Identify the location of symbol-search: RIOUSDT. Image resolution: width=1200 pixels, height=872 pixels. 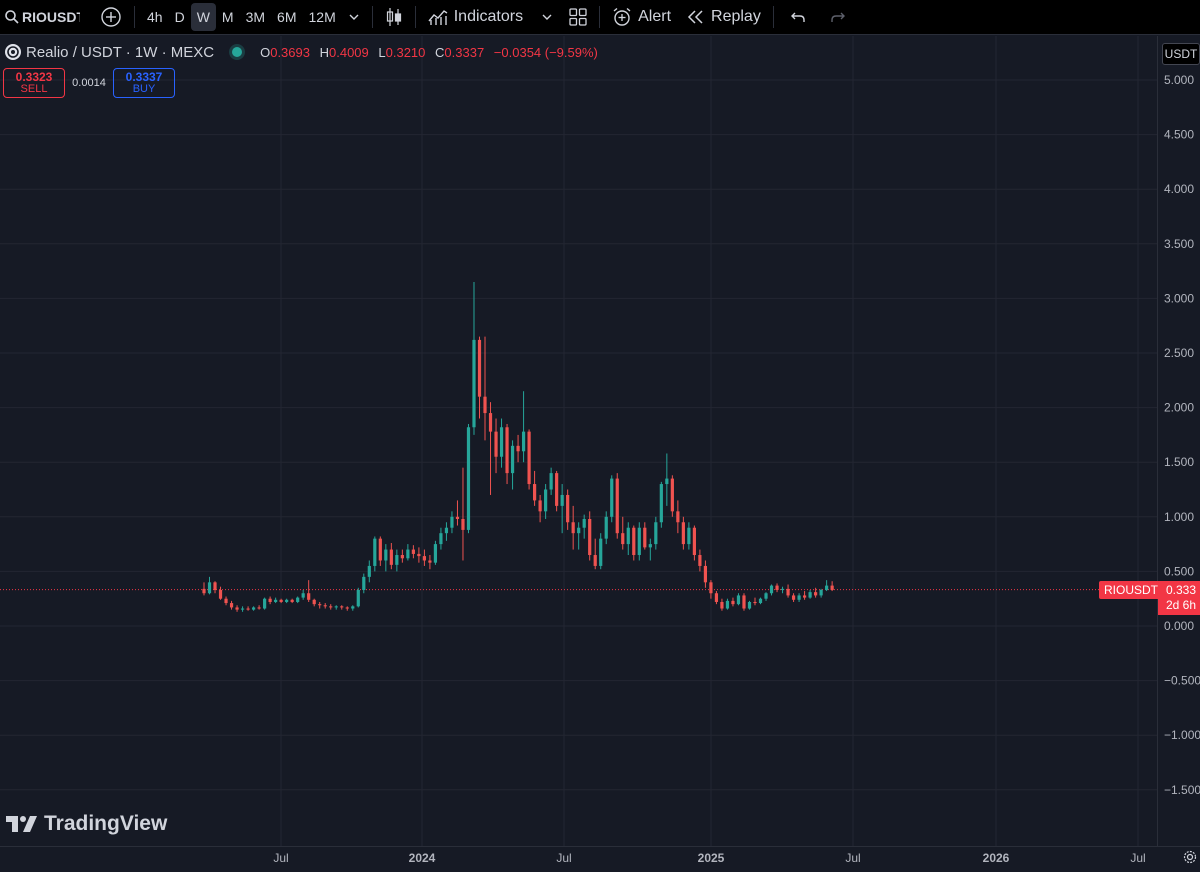
(60, 17).